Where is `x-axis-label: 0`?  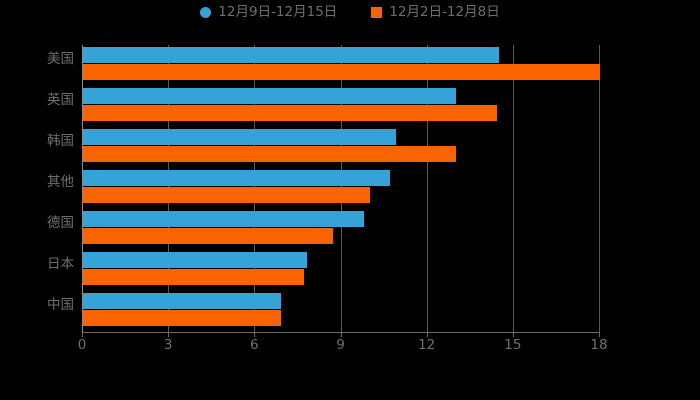 x-axis-label: 0 is located at coordinates (82, 345).